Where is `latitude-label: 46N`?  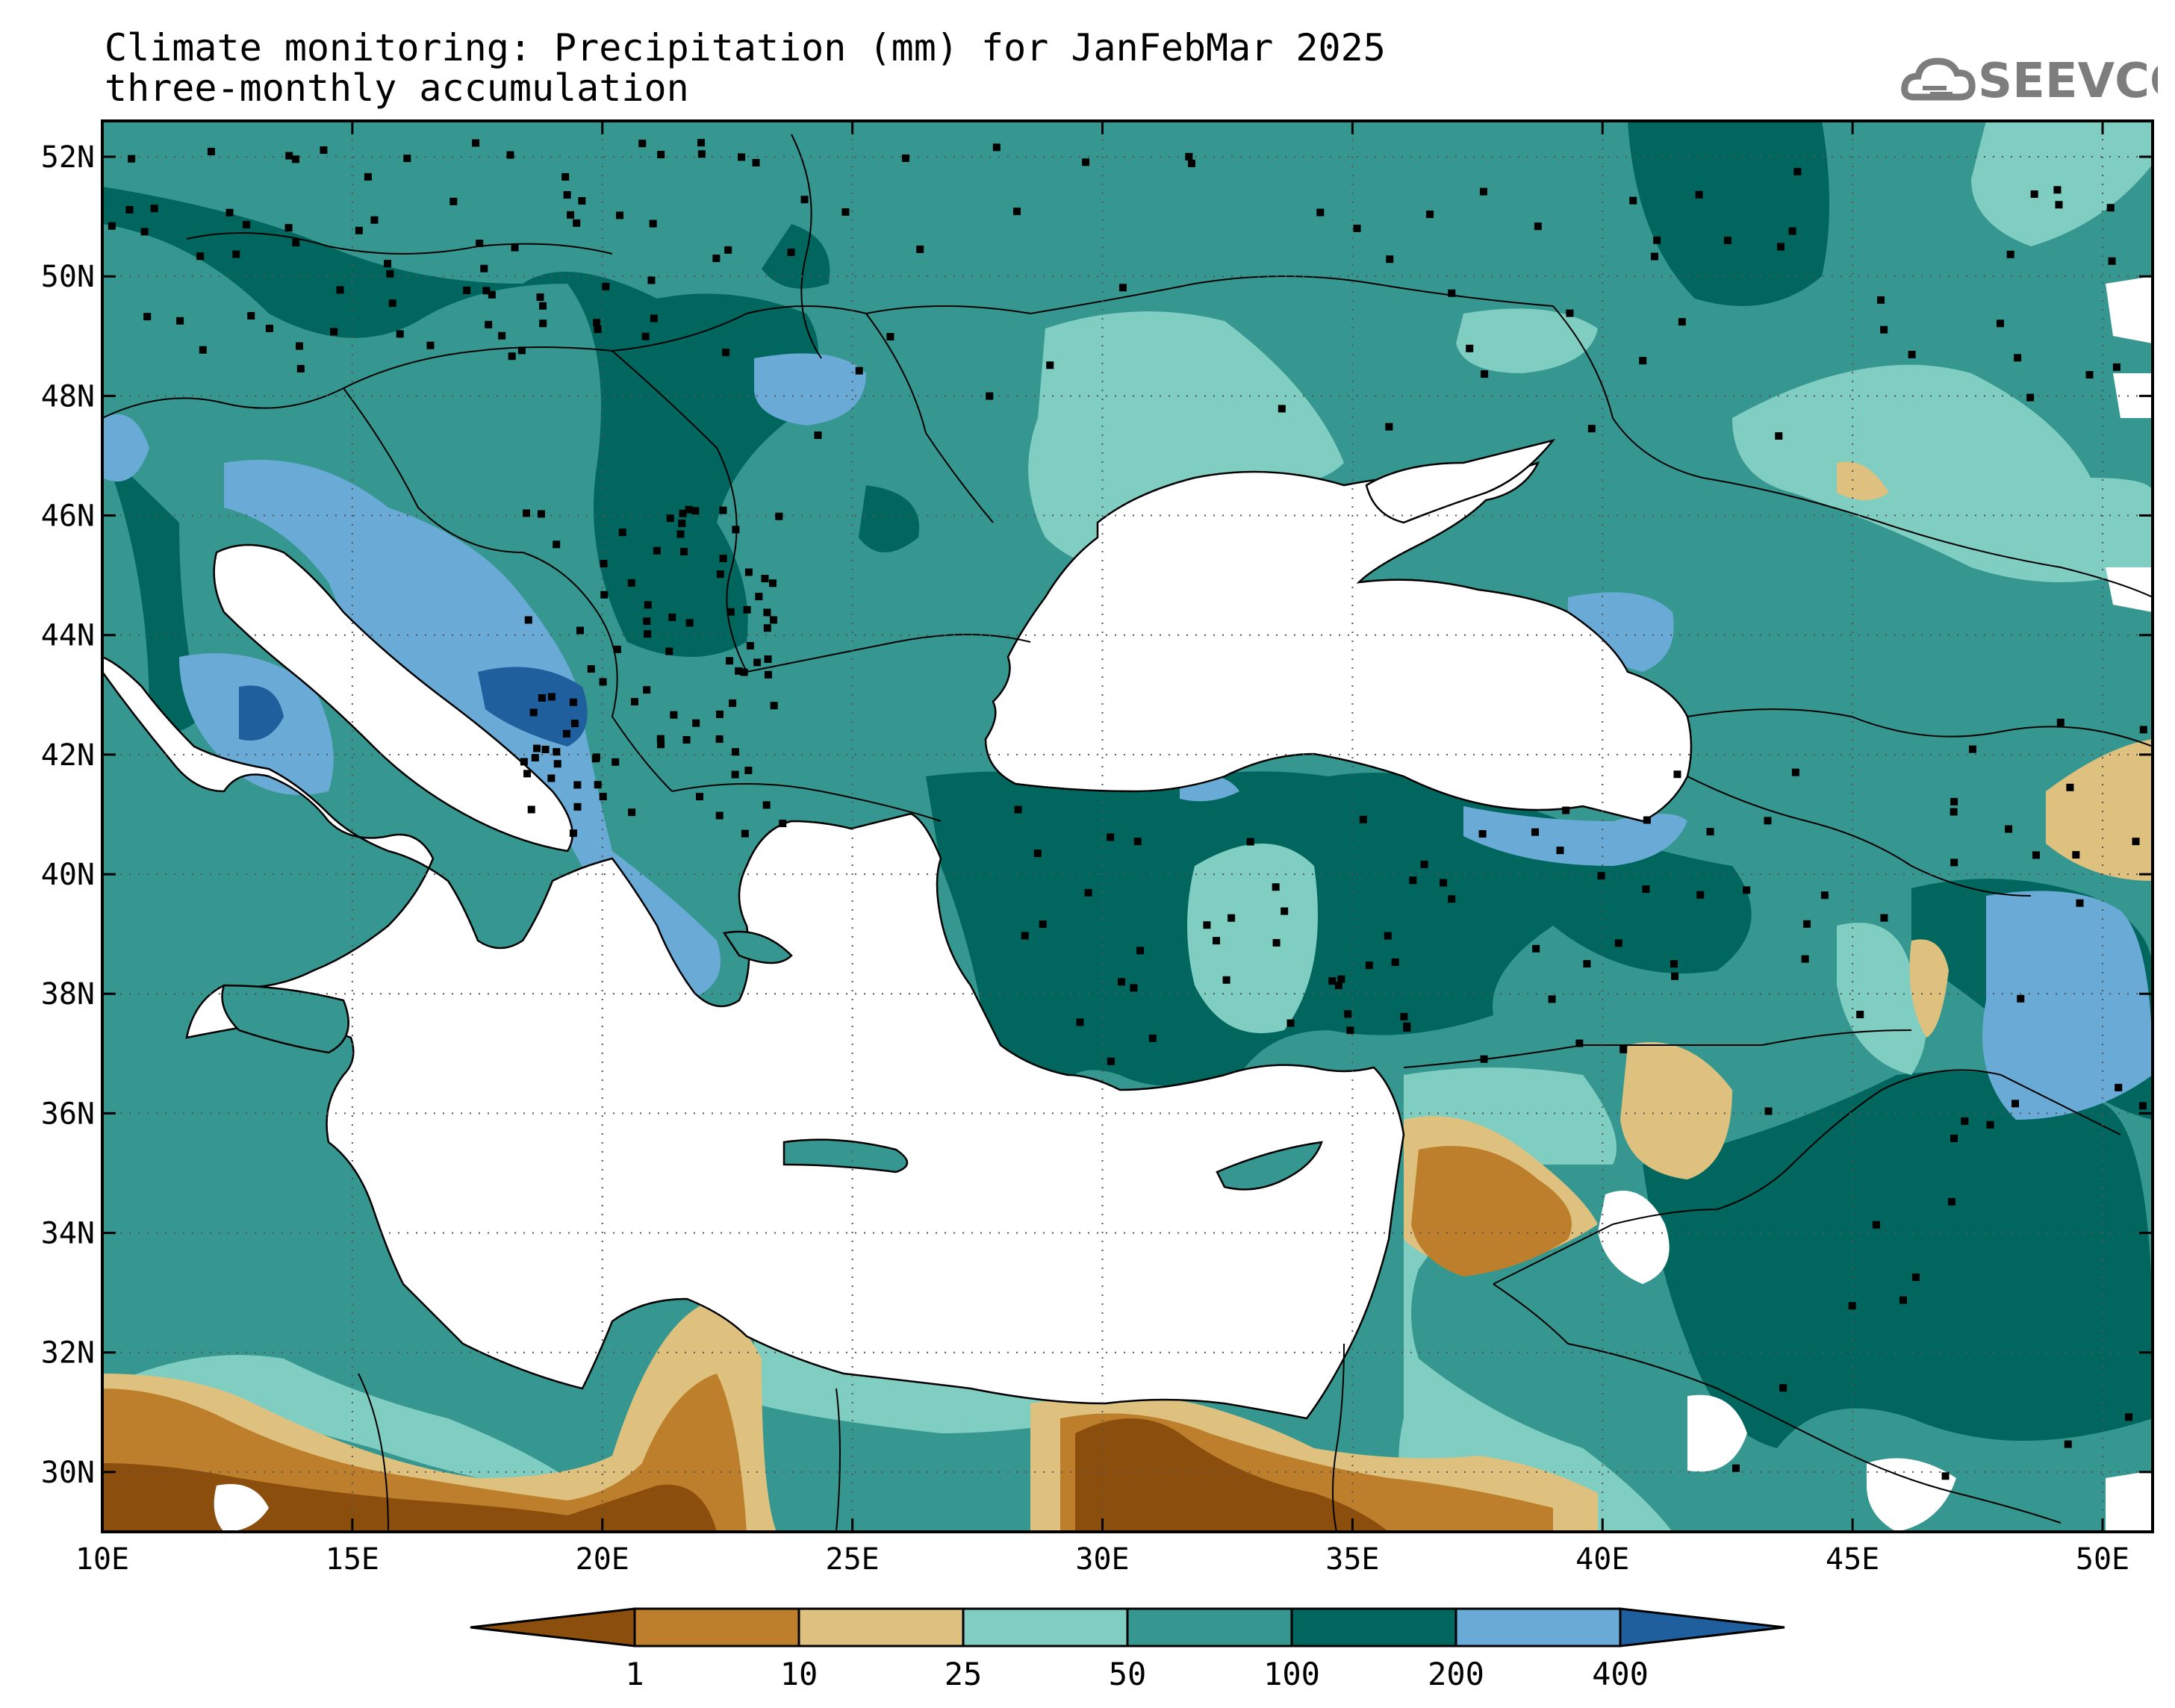
latitude-label: 46N is located at coordinates (68, 516).